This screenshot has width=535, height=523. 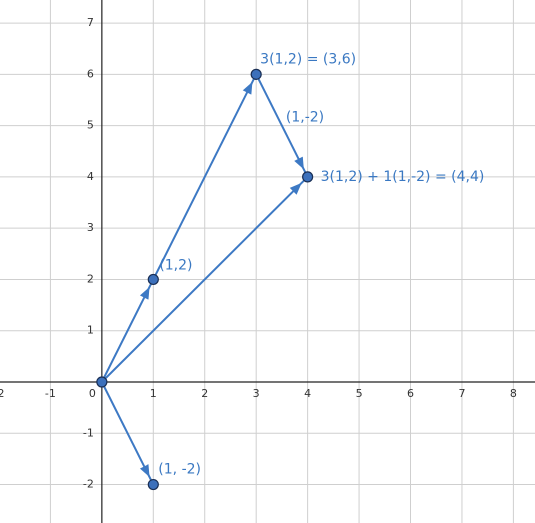 I want to click on x-tick-label: 0, so click(x=92, y=393).